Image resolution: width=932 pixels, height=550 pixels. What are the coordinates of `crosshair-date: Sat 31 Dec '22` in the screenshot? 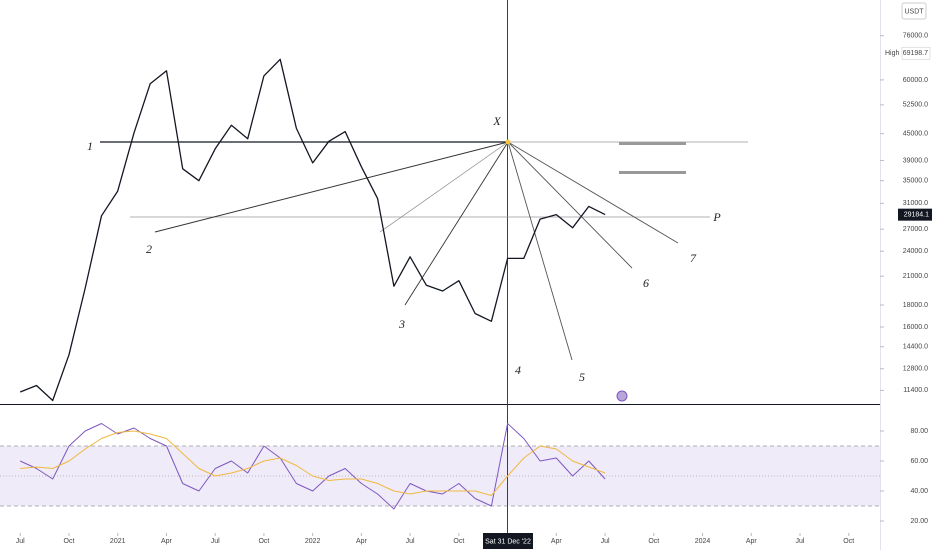 It's located at (508, 541).